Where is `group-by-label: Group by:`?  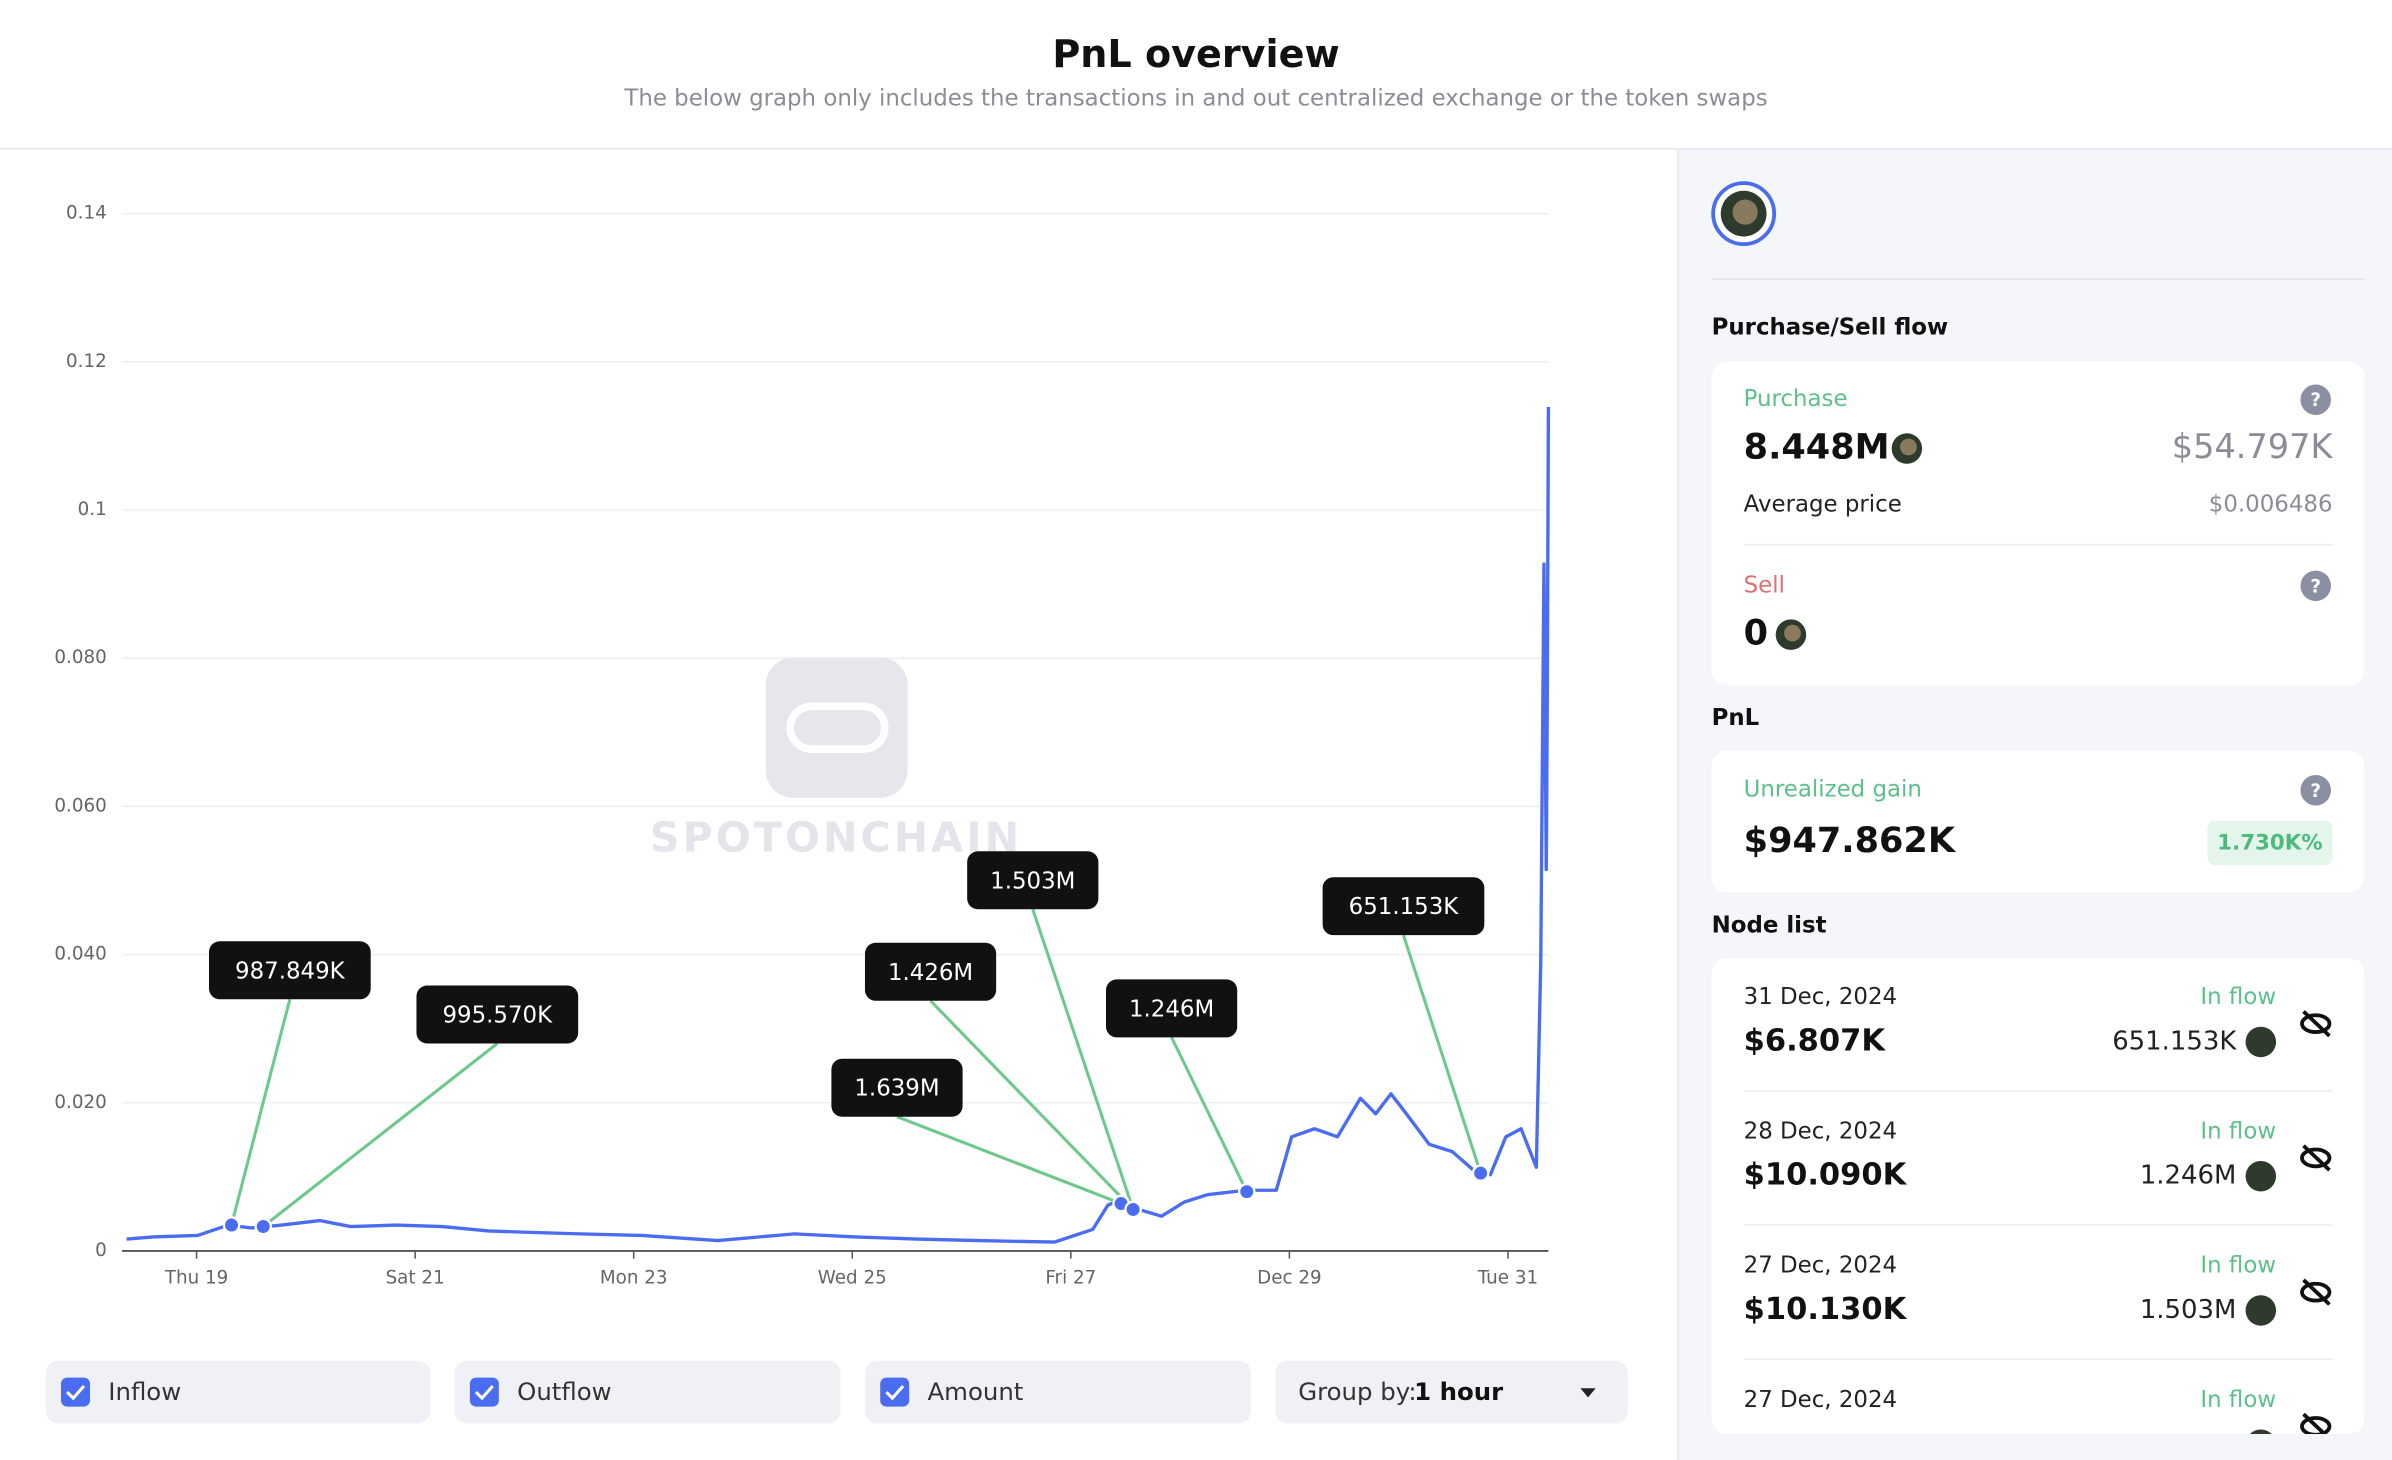
group-by-label: Group by: is located at coordinates (1357, 1391).